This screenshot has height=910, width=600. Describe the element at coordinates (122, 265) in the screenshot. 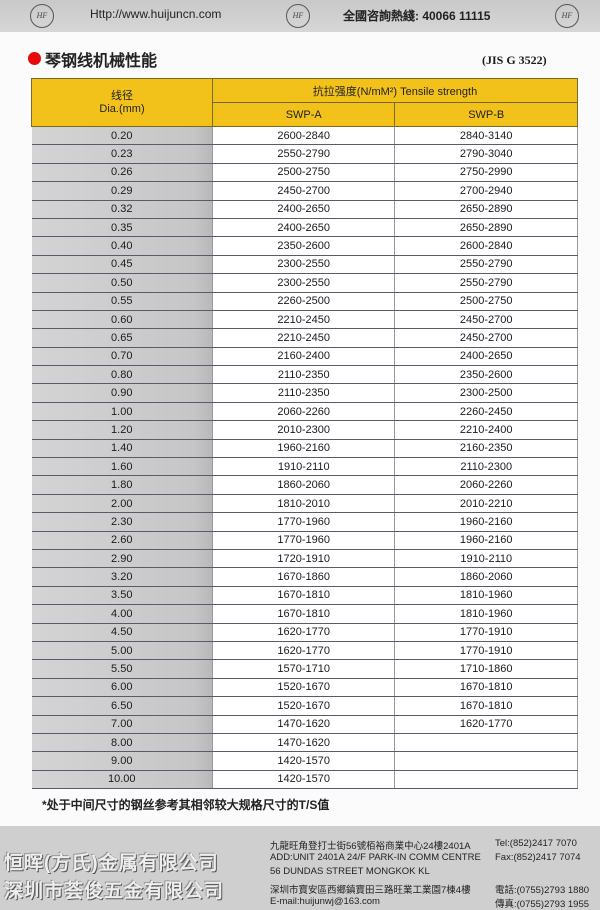

I see `dia-cell: 0.45` at that location.